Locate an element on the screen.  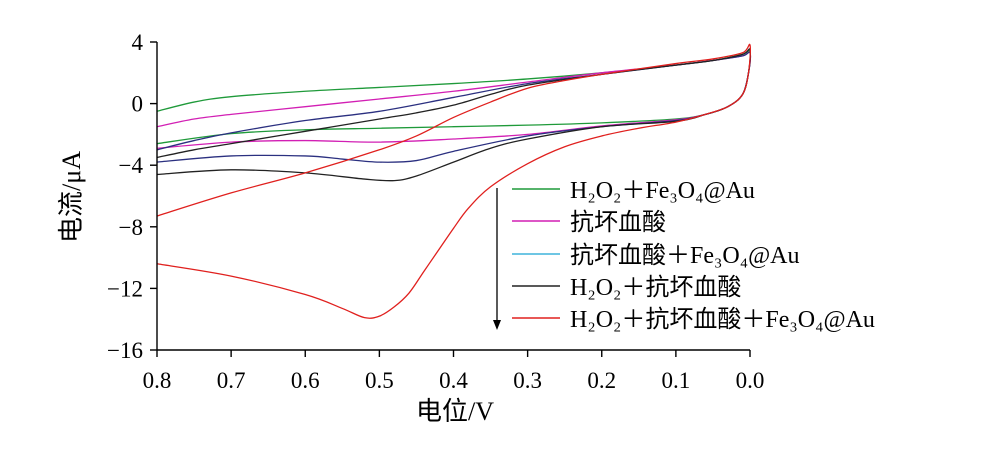
y-tick-label: −8 is located at coordinates (131, 227).